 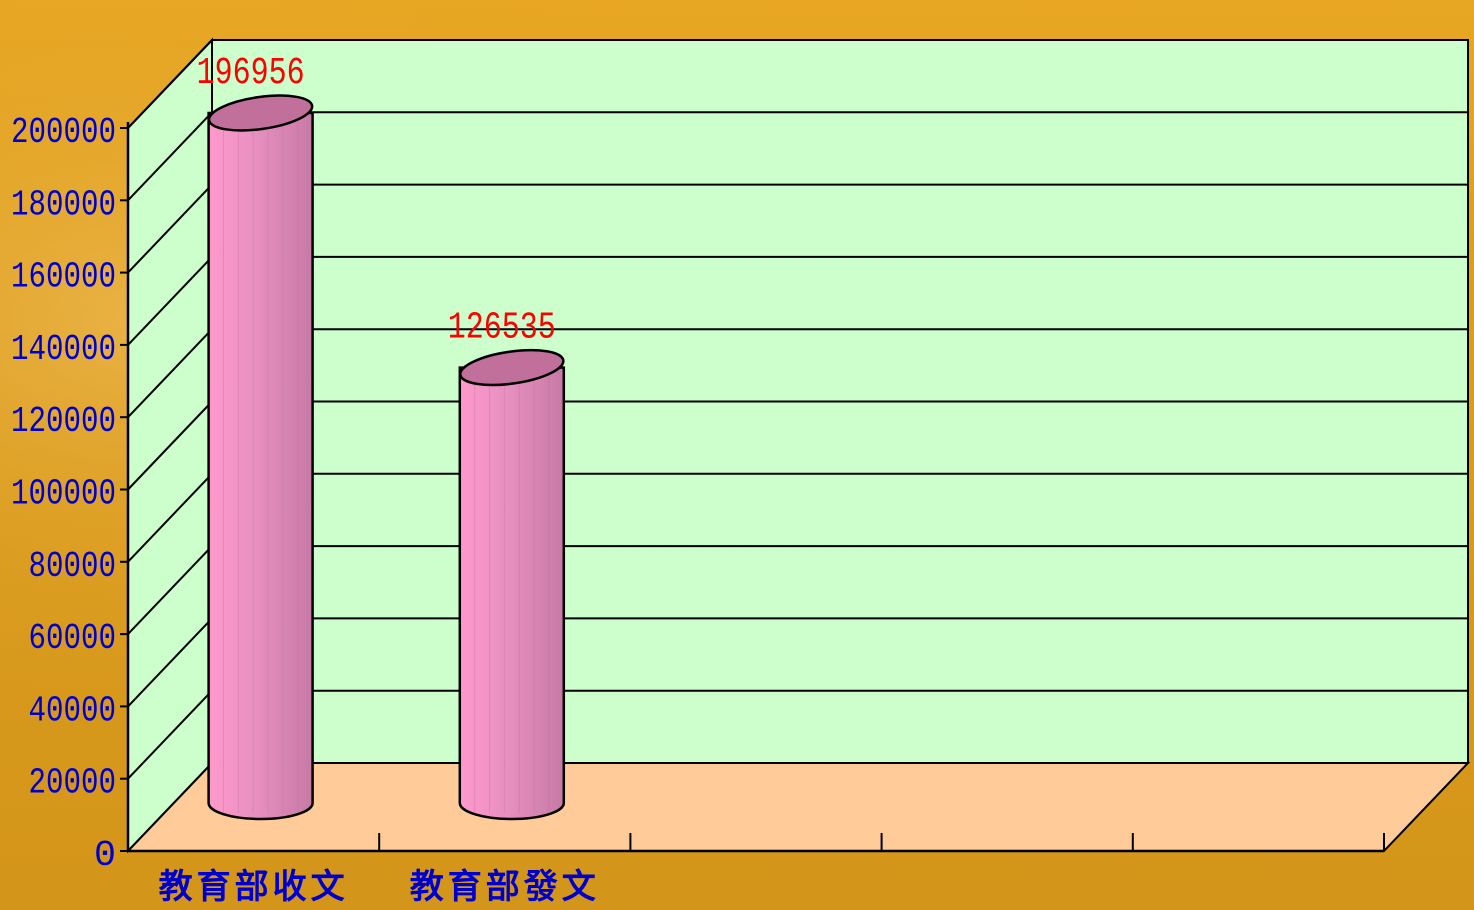 I want to click on x-axis-category-labels: 教育部收文 教育部發文, so click(x=379, y=887).